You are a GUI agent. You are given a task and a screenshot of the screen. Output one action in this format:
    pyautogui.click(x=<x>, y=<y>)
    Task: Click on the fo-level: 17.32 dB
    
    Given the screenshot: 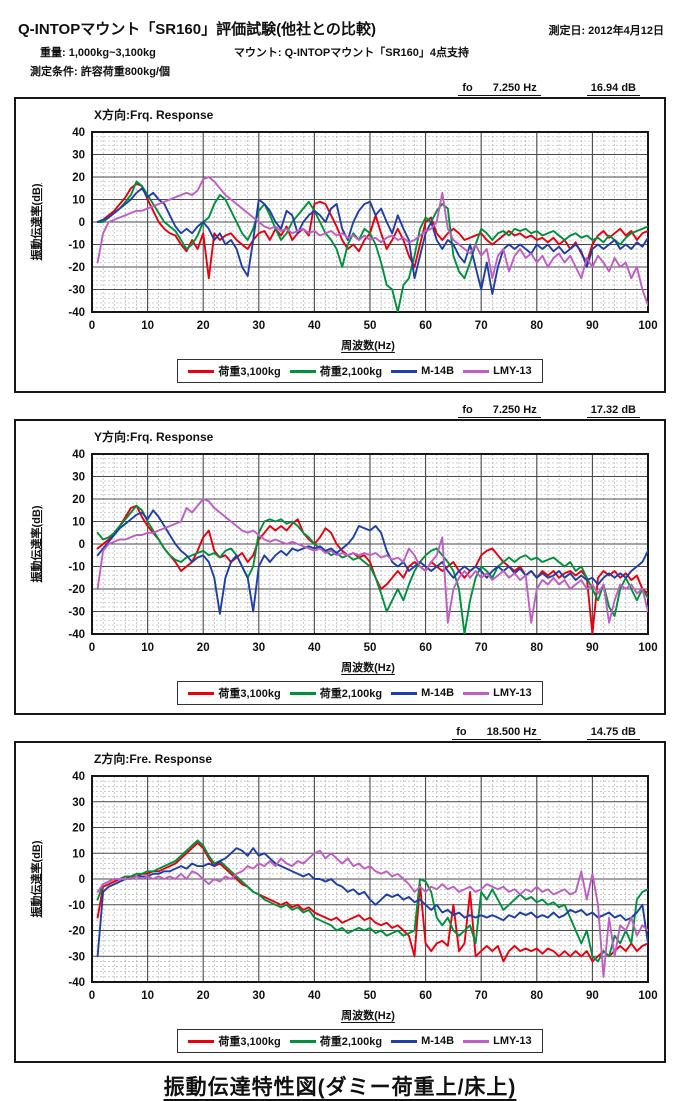 What is the action you would take?
    pyautogui.click(x=613, y=411)
    